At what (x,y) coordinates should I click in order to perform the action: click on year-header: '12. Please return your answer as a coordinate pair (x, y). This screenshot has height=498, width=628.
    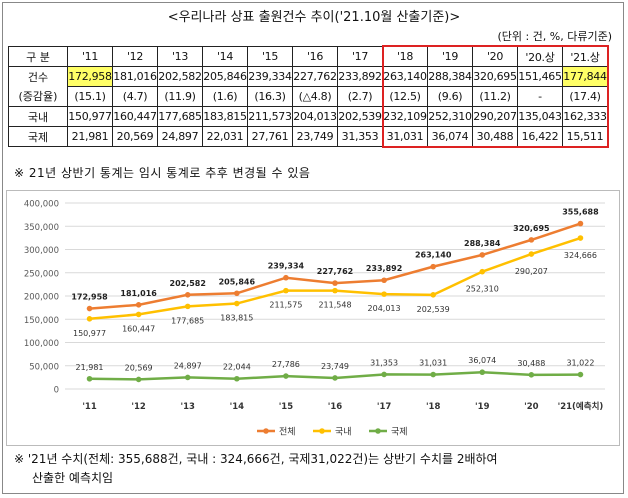
    Looking at the image, I should click on (135, 56).